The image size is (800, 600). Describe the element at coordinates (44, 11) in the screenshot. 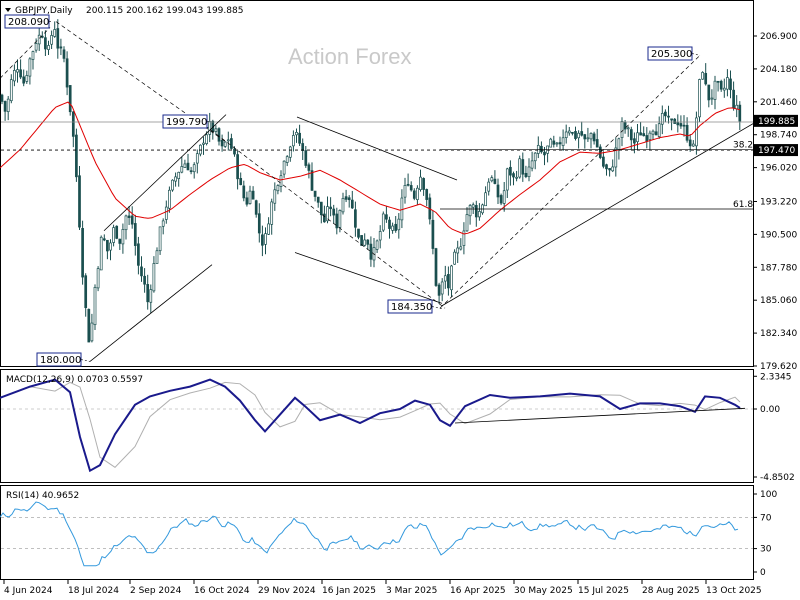

I see `symbol-label: GBPJPY,Daily` at that location.